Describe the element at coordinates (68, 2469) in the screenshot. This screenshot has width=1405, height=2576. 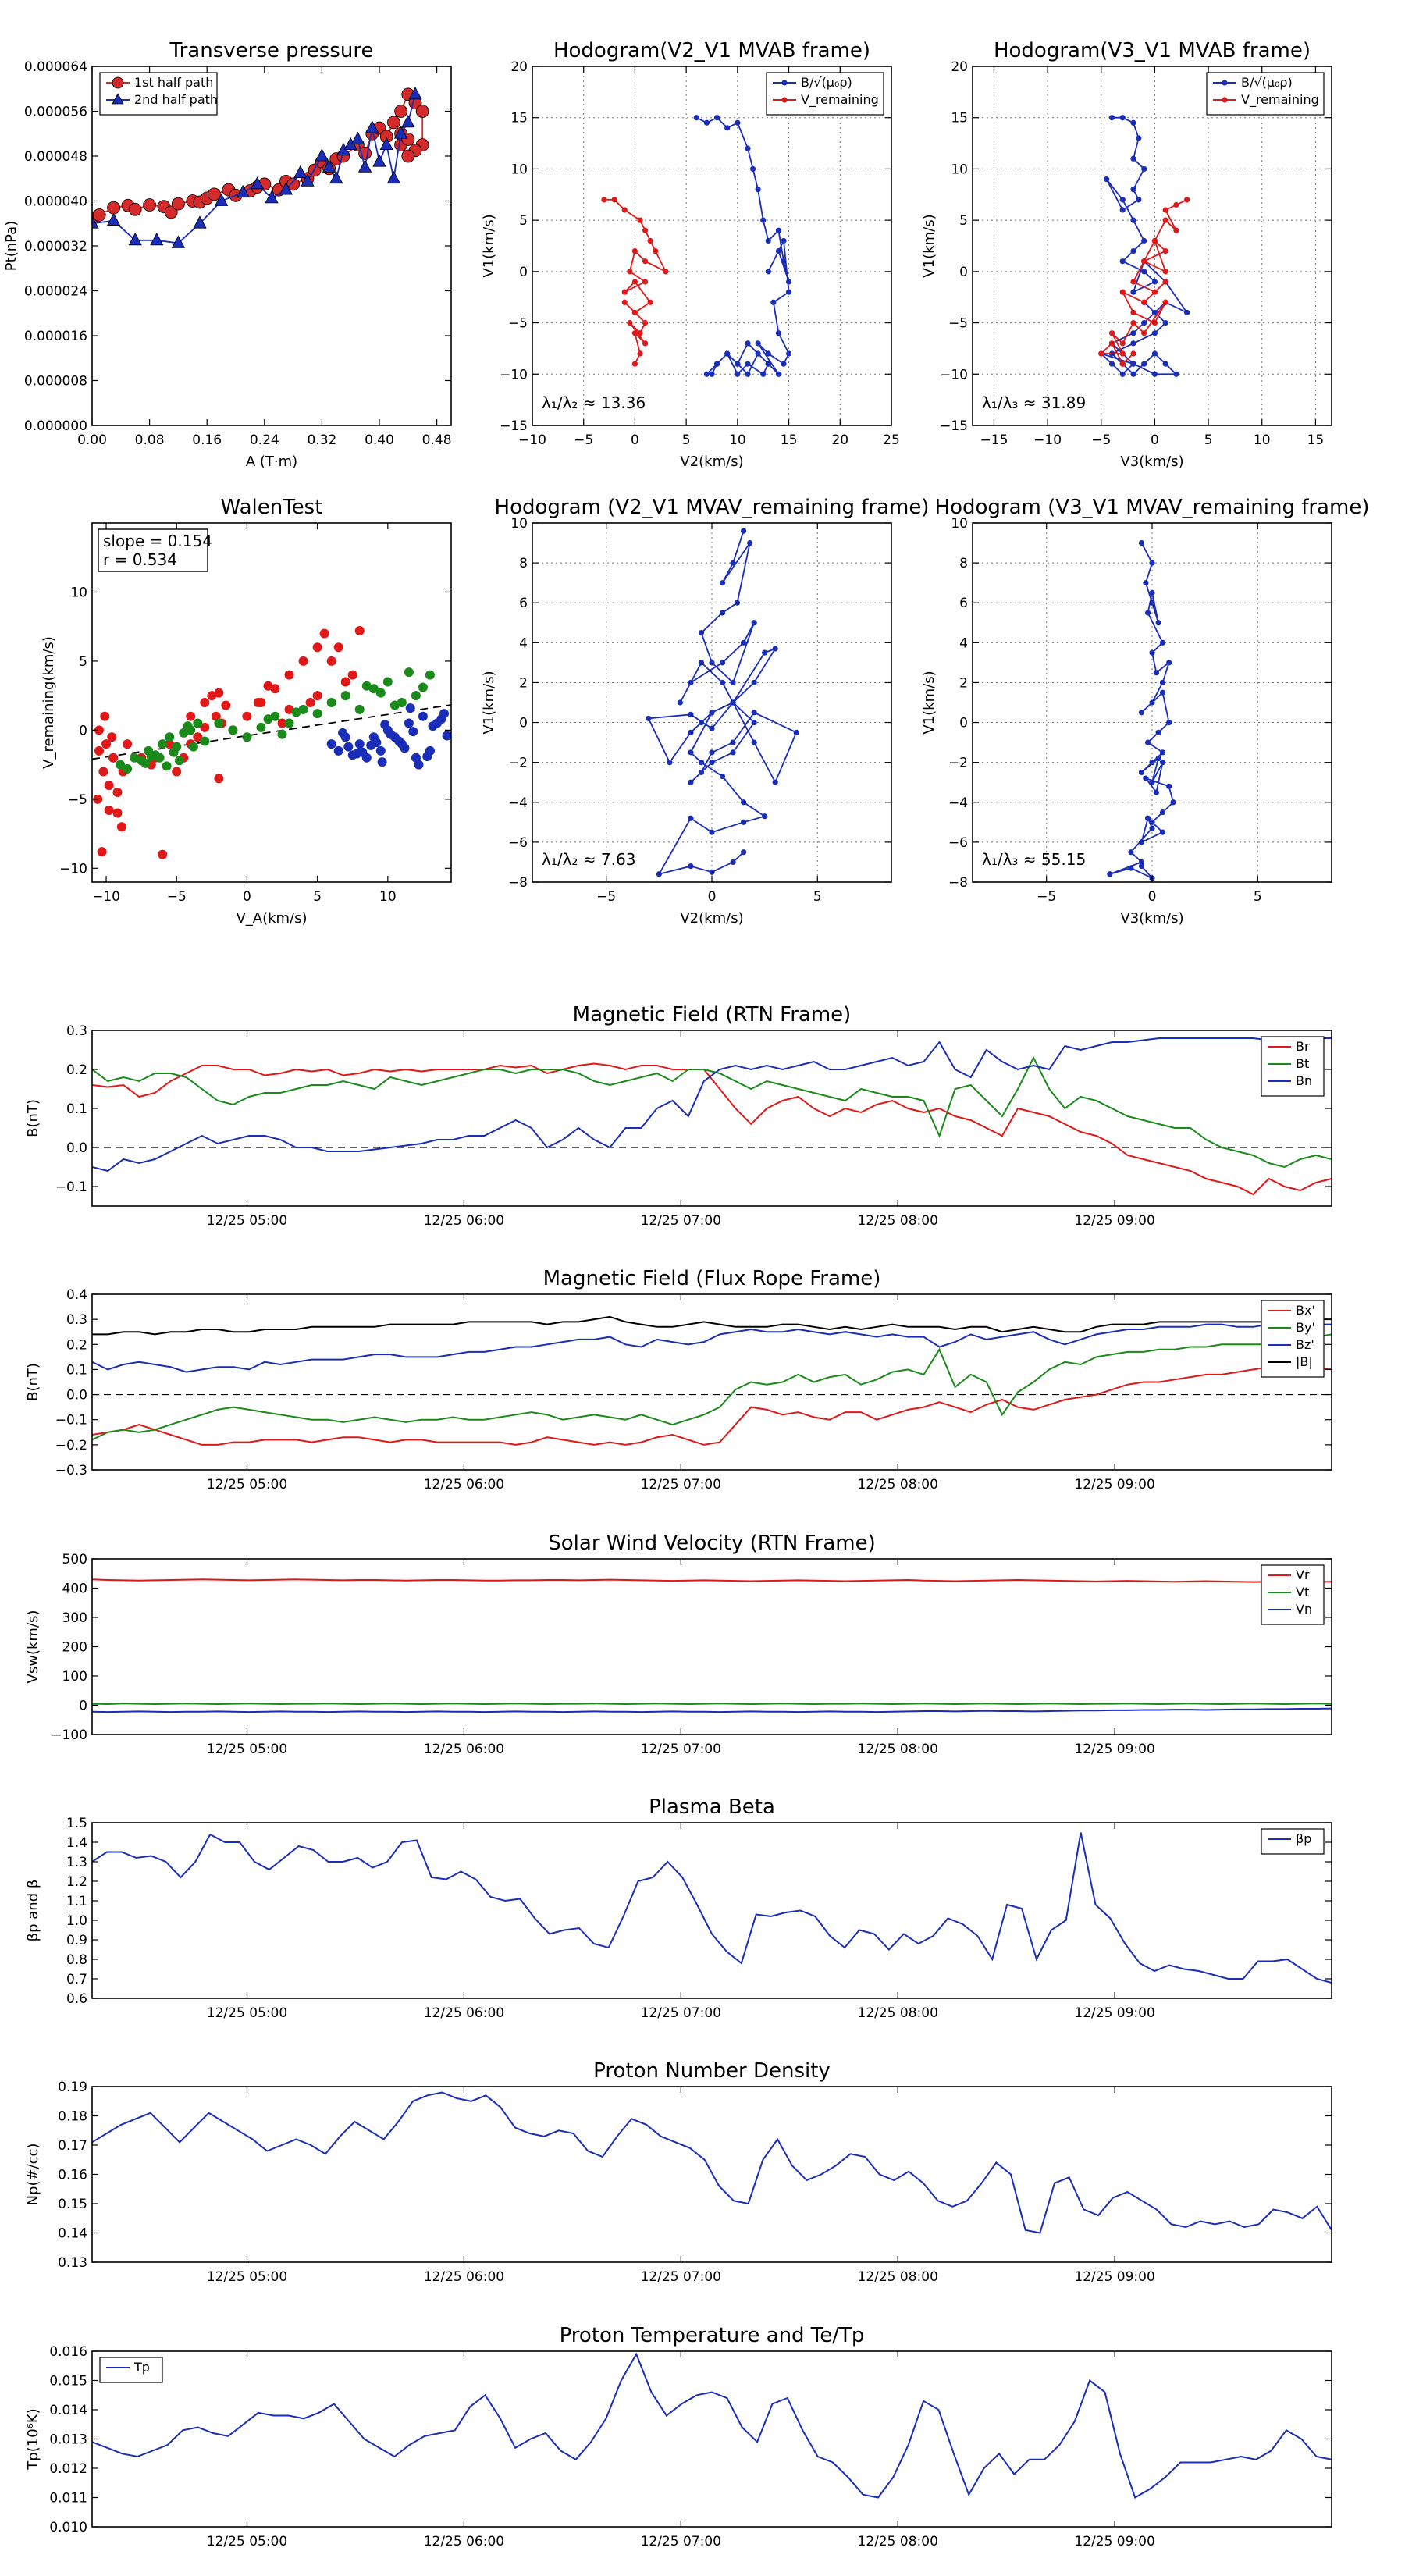
I see `y-tick-label: 0.012` at that location.